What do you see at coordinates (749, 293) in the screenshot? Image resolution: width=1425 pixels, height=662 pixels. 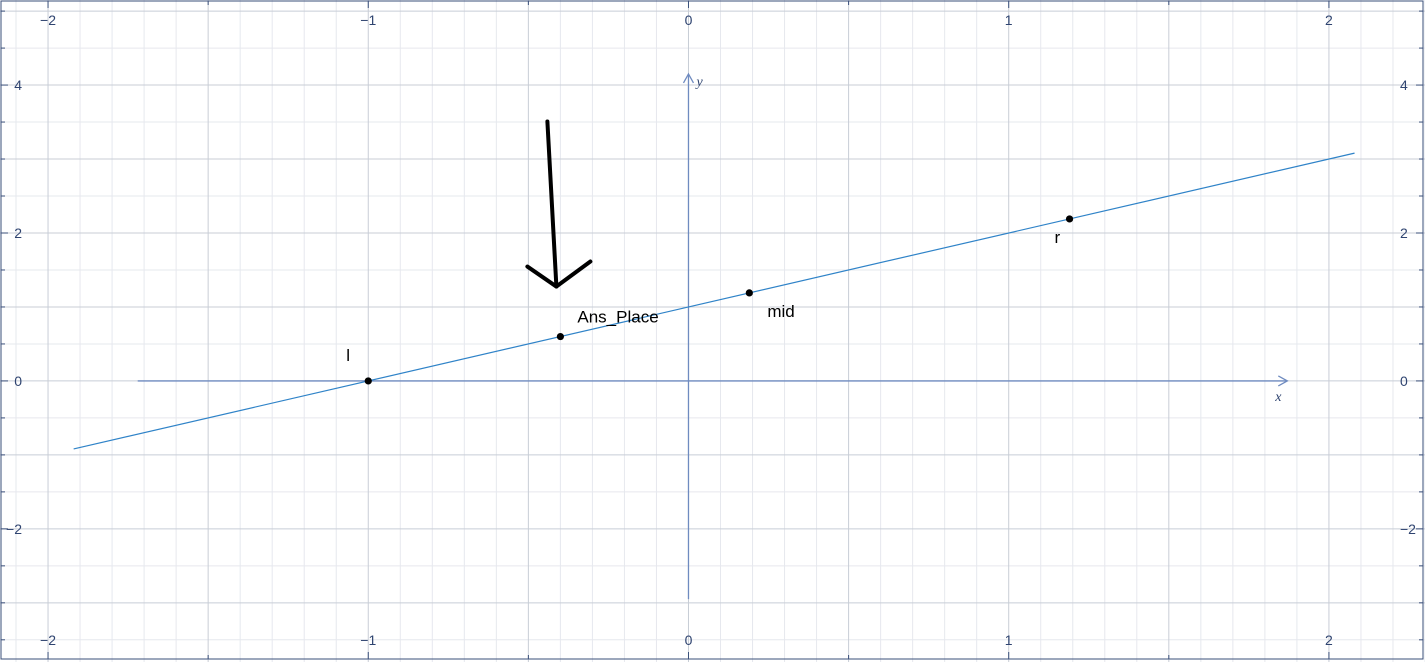 I see `point-mid` at bounding box center [749, 293].